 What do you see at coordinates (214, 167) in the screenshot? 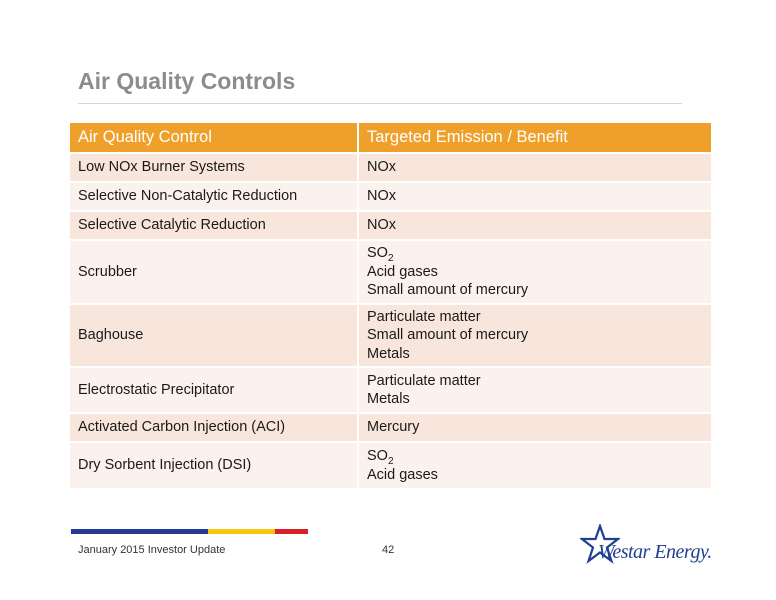
I see `control-cell: Low NOx Burner Systems` at bounding box center [214, 167].